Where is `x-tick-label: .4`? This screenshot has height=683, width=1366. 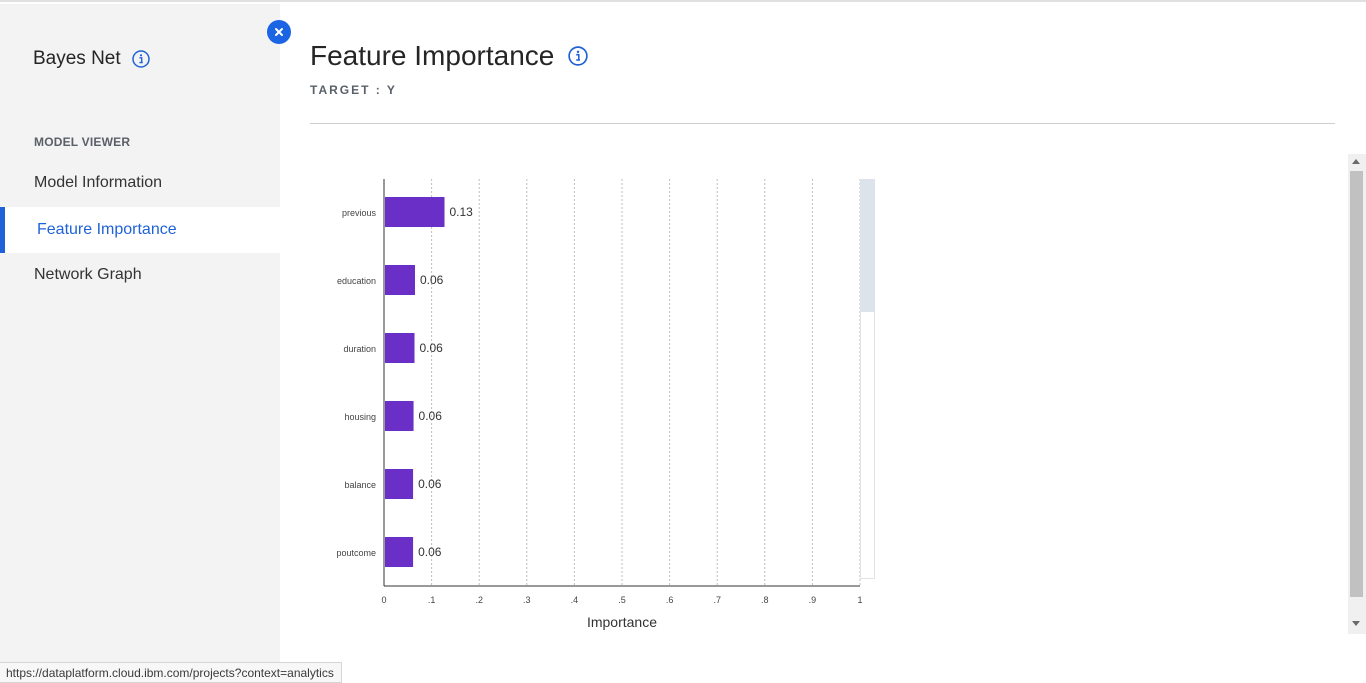 x-tick-label: .4 is located at coordinates (575, 600).